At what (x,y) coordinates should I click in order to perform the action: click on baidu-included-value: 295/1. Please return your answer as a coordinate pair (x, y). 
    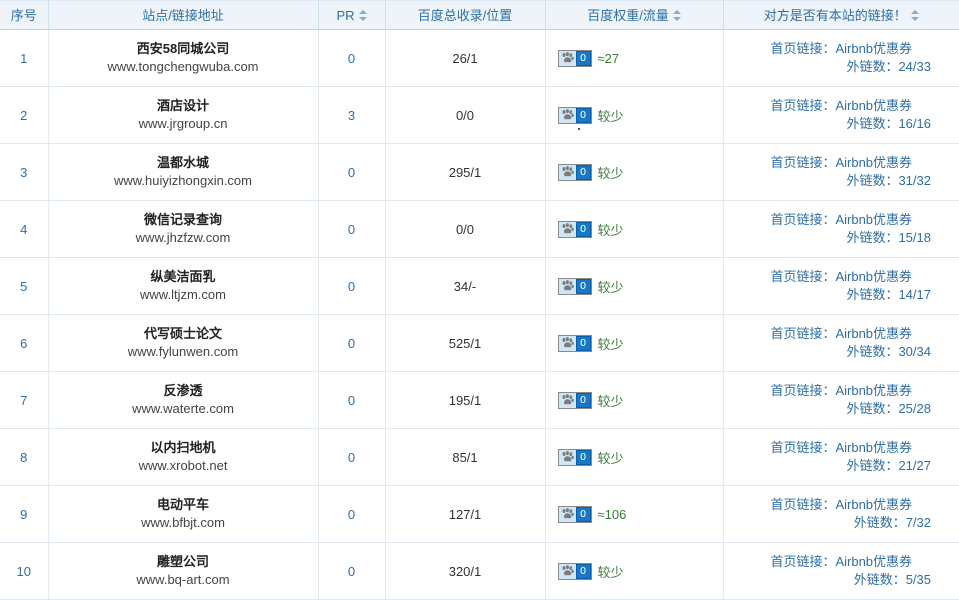
    Looking at the image, I should click on (465, 172).